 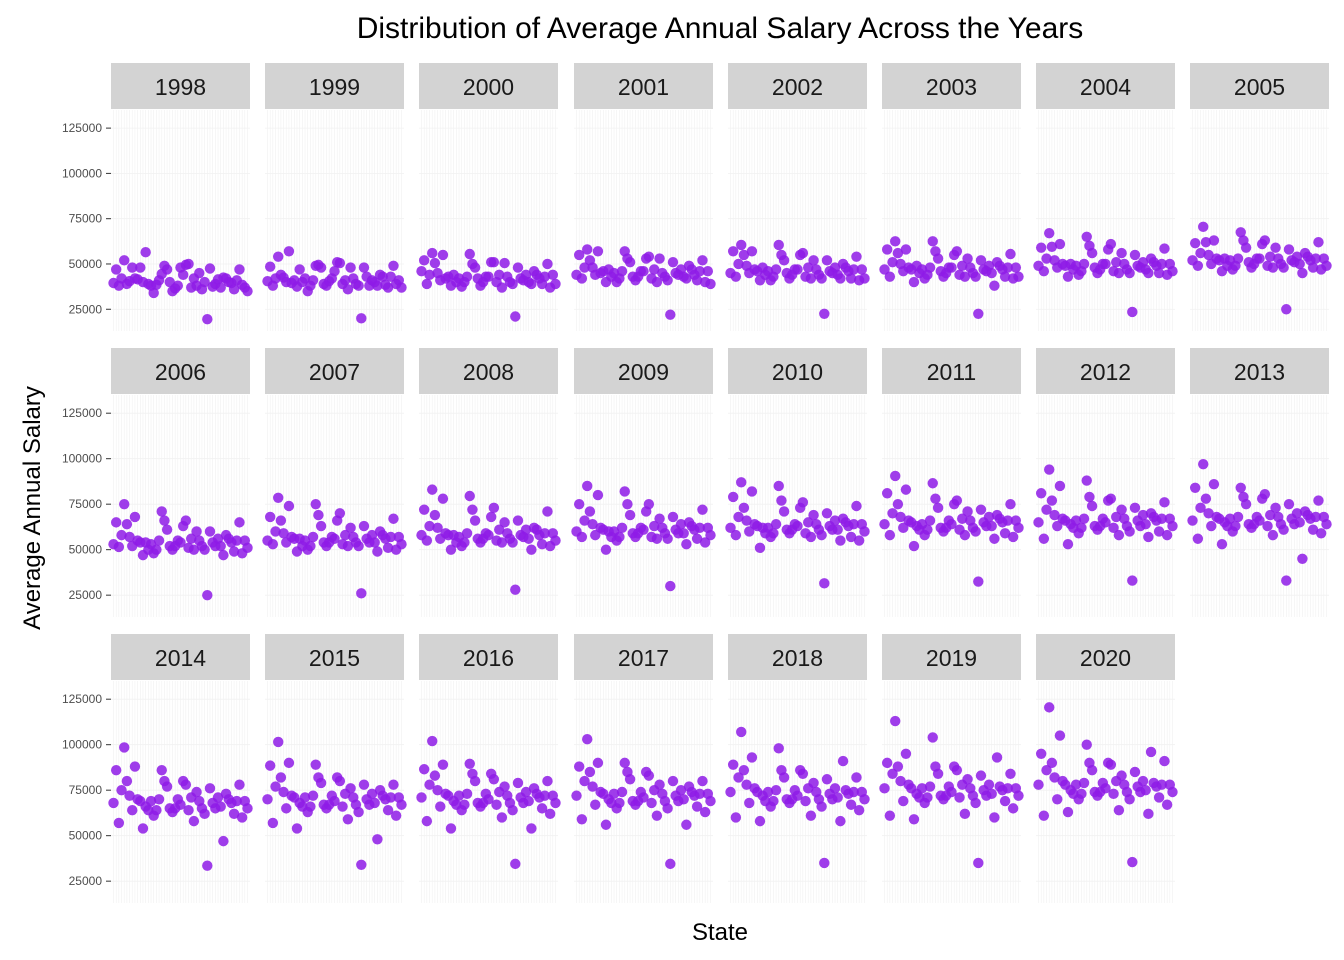 I want to click on facet-strip-label: 2003, so click(x=951, y=87).